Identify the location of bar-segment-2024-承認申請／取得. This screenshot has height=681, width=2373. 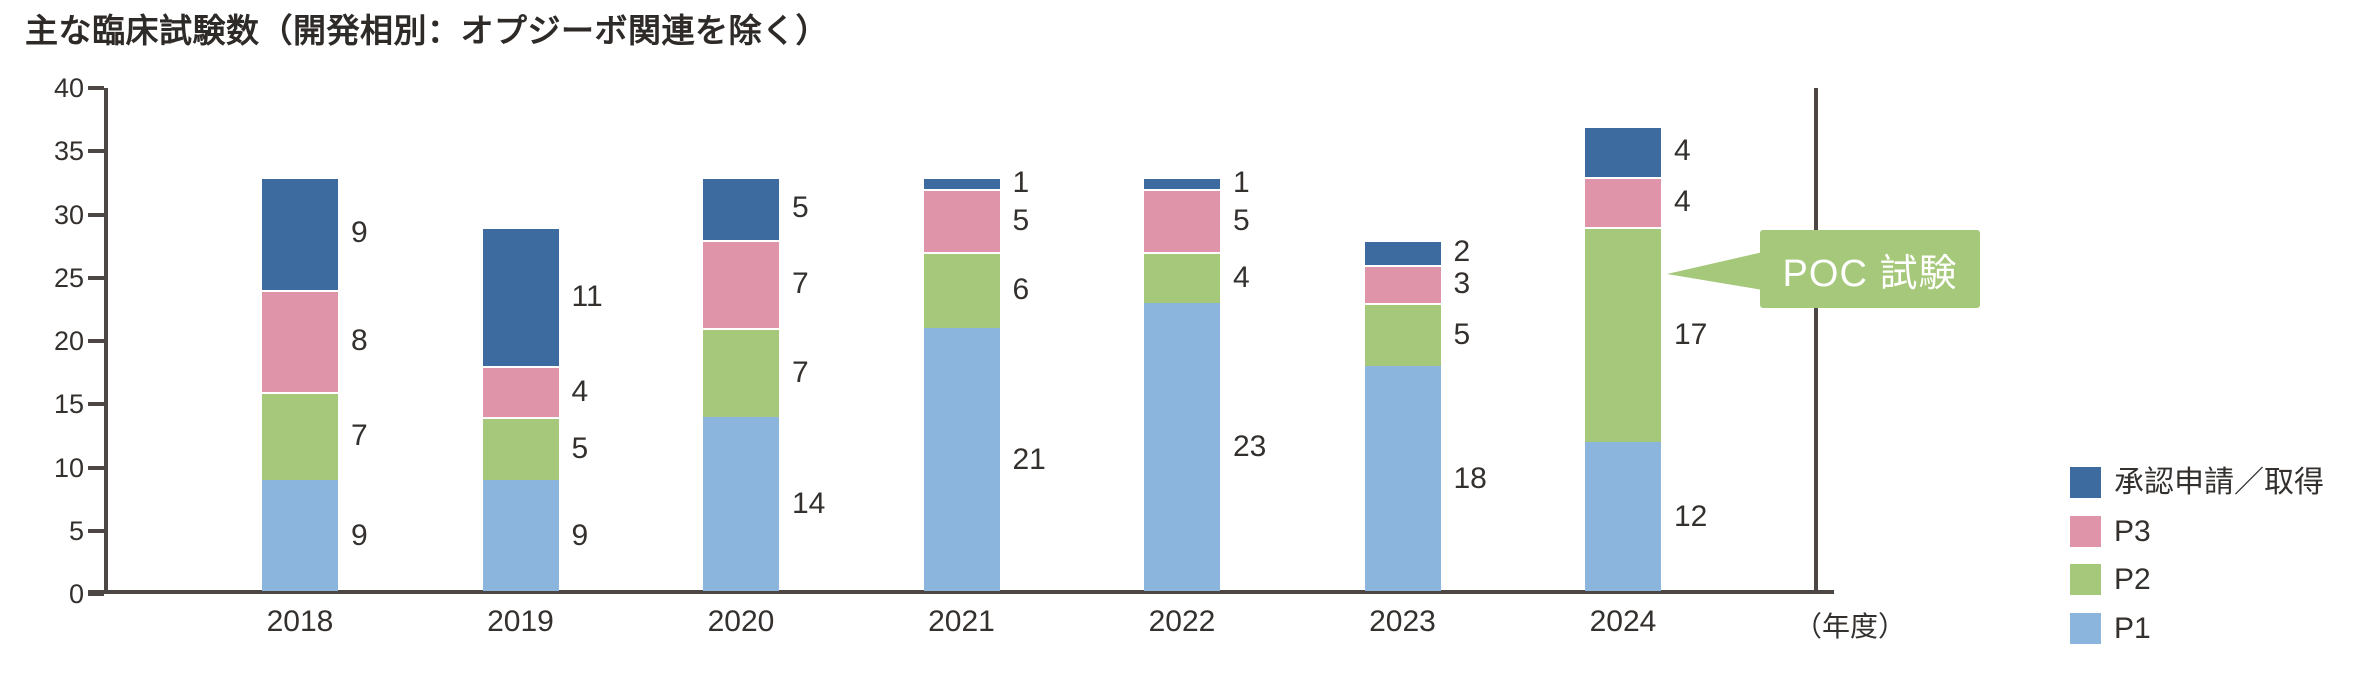
(1623, 151).